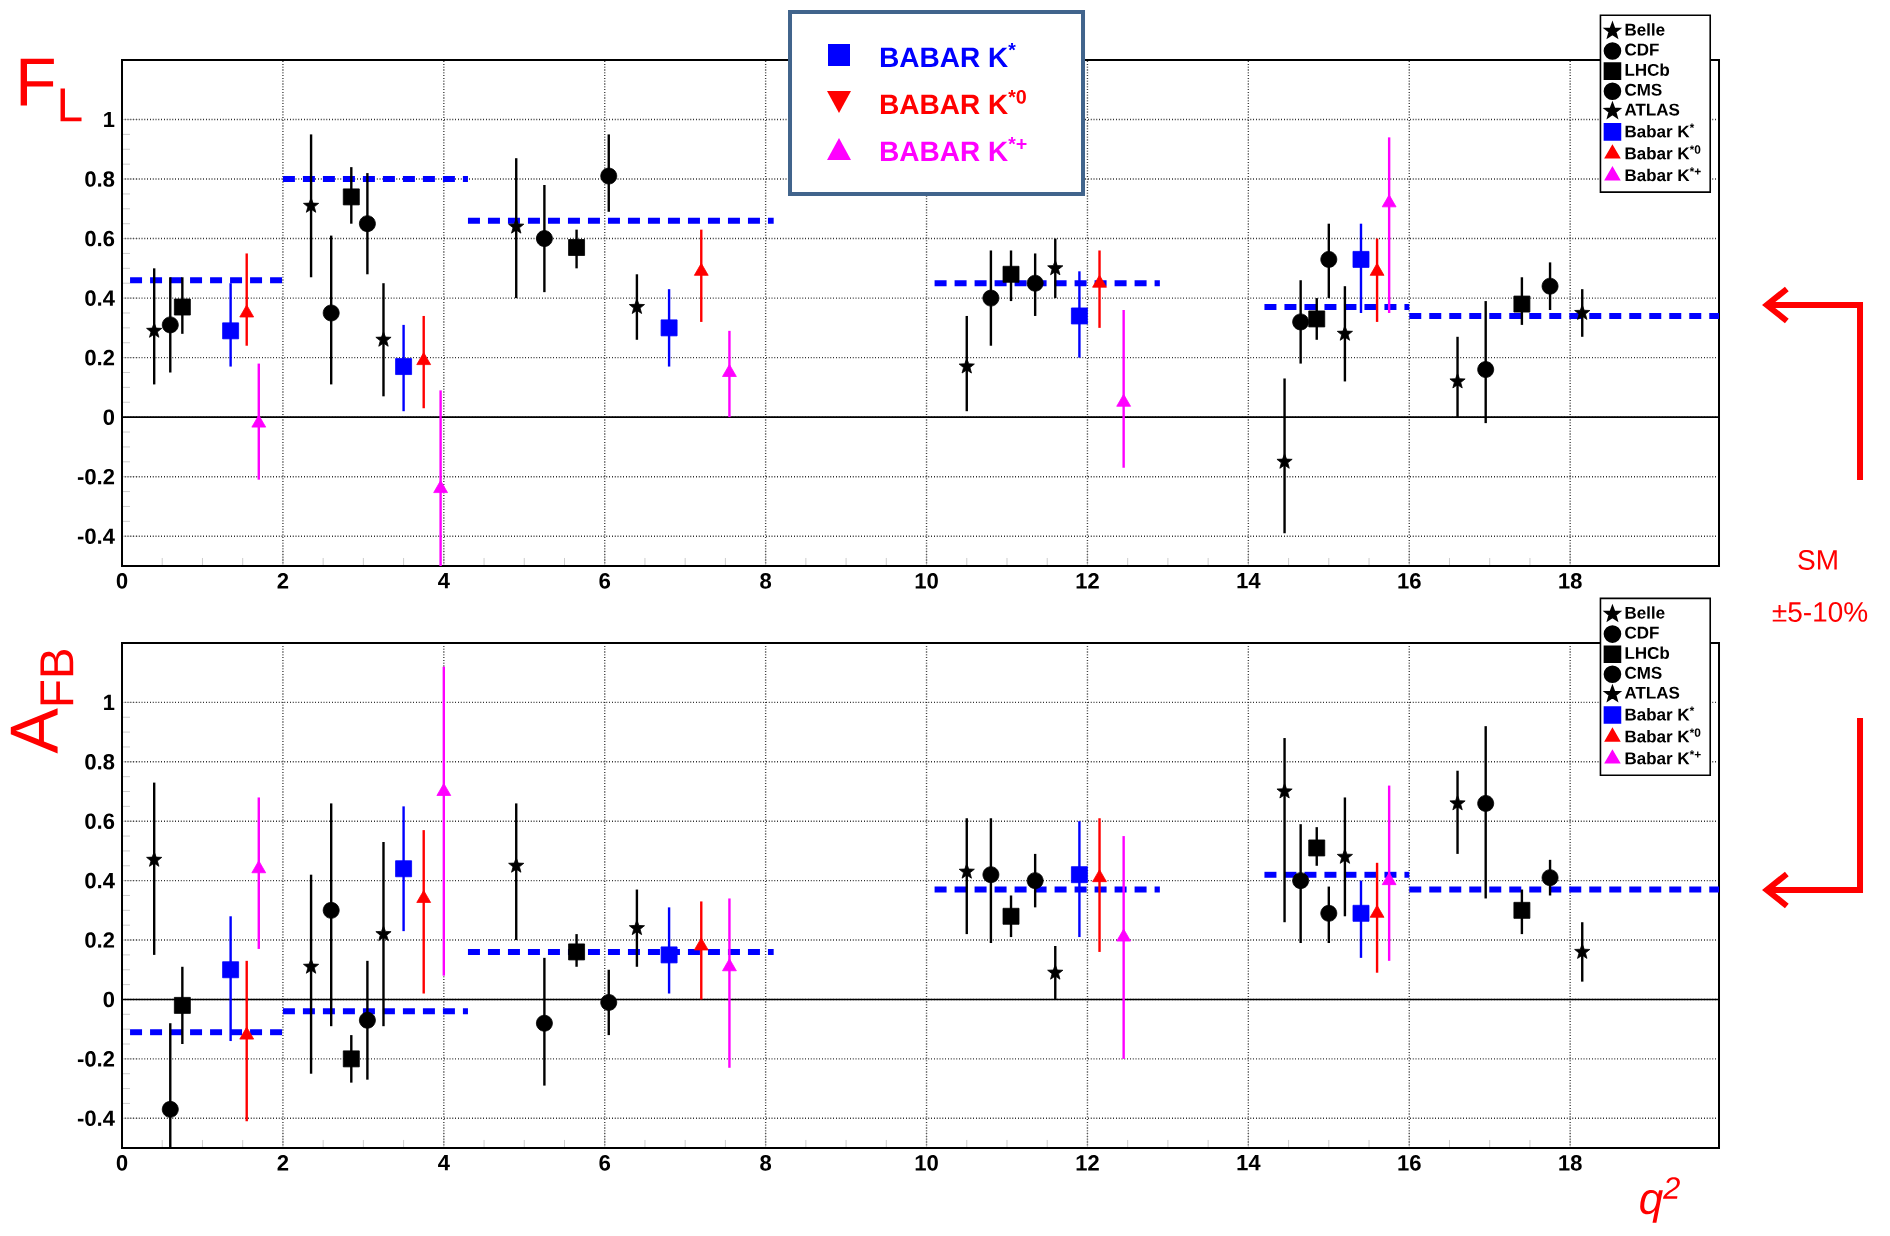 The width and height of the screenshot is (1890, 1236). I want to click on legend-label: ATLAS, so click(1652, 109).